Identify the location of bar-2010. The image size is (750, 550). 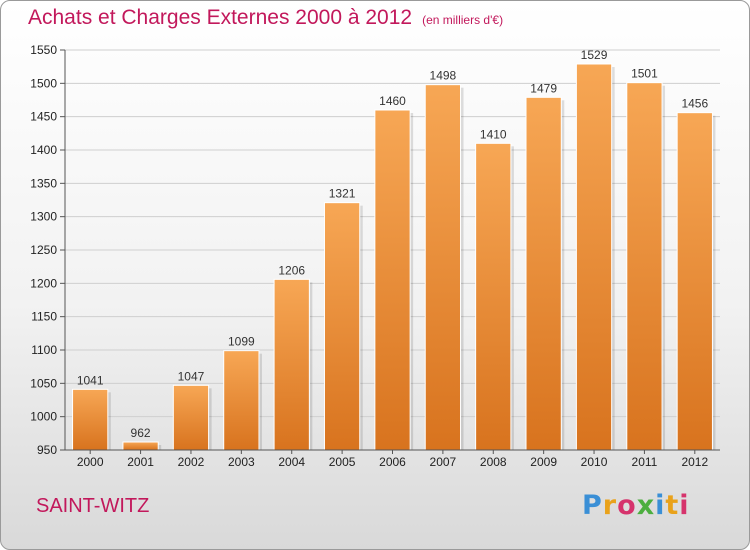
(594, 257).